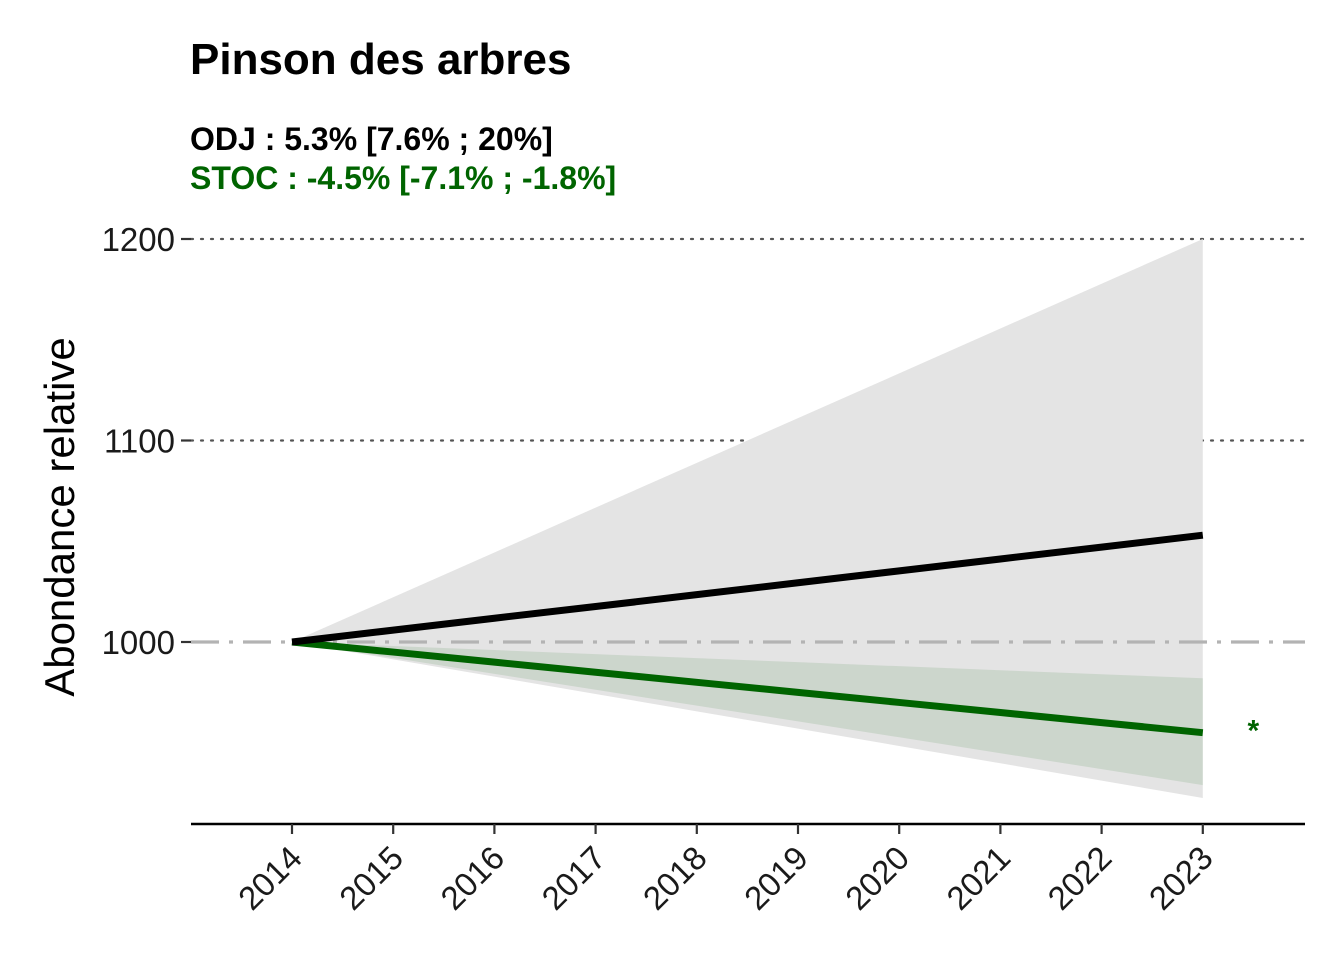  I want to click on x-tick-label-2020: 2020, so click(877, 878).